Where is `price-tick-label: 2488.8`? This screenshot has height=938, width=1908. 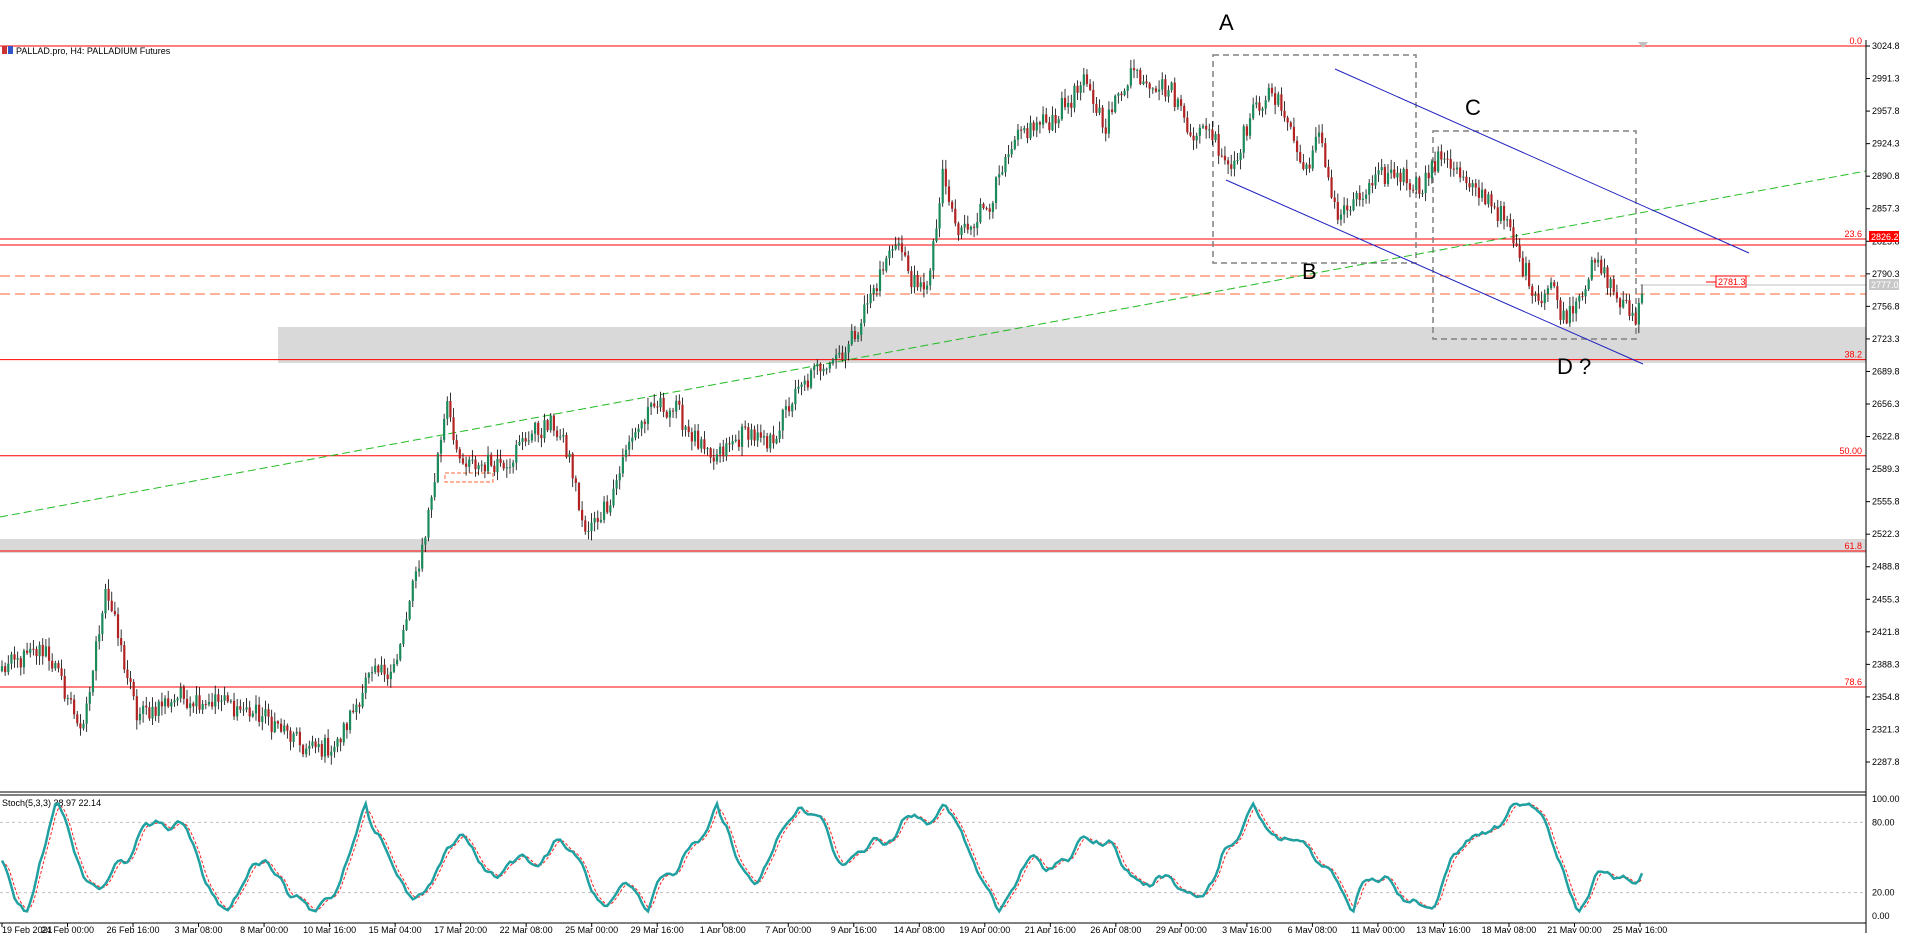
price-tick-label: 2488.8 is located at coordinates (1886, 567).